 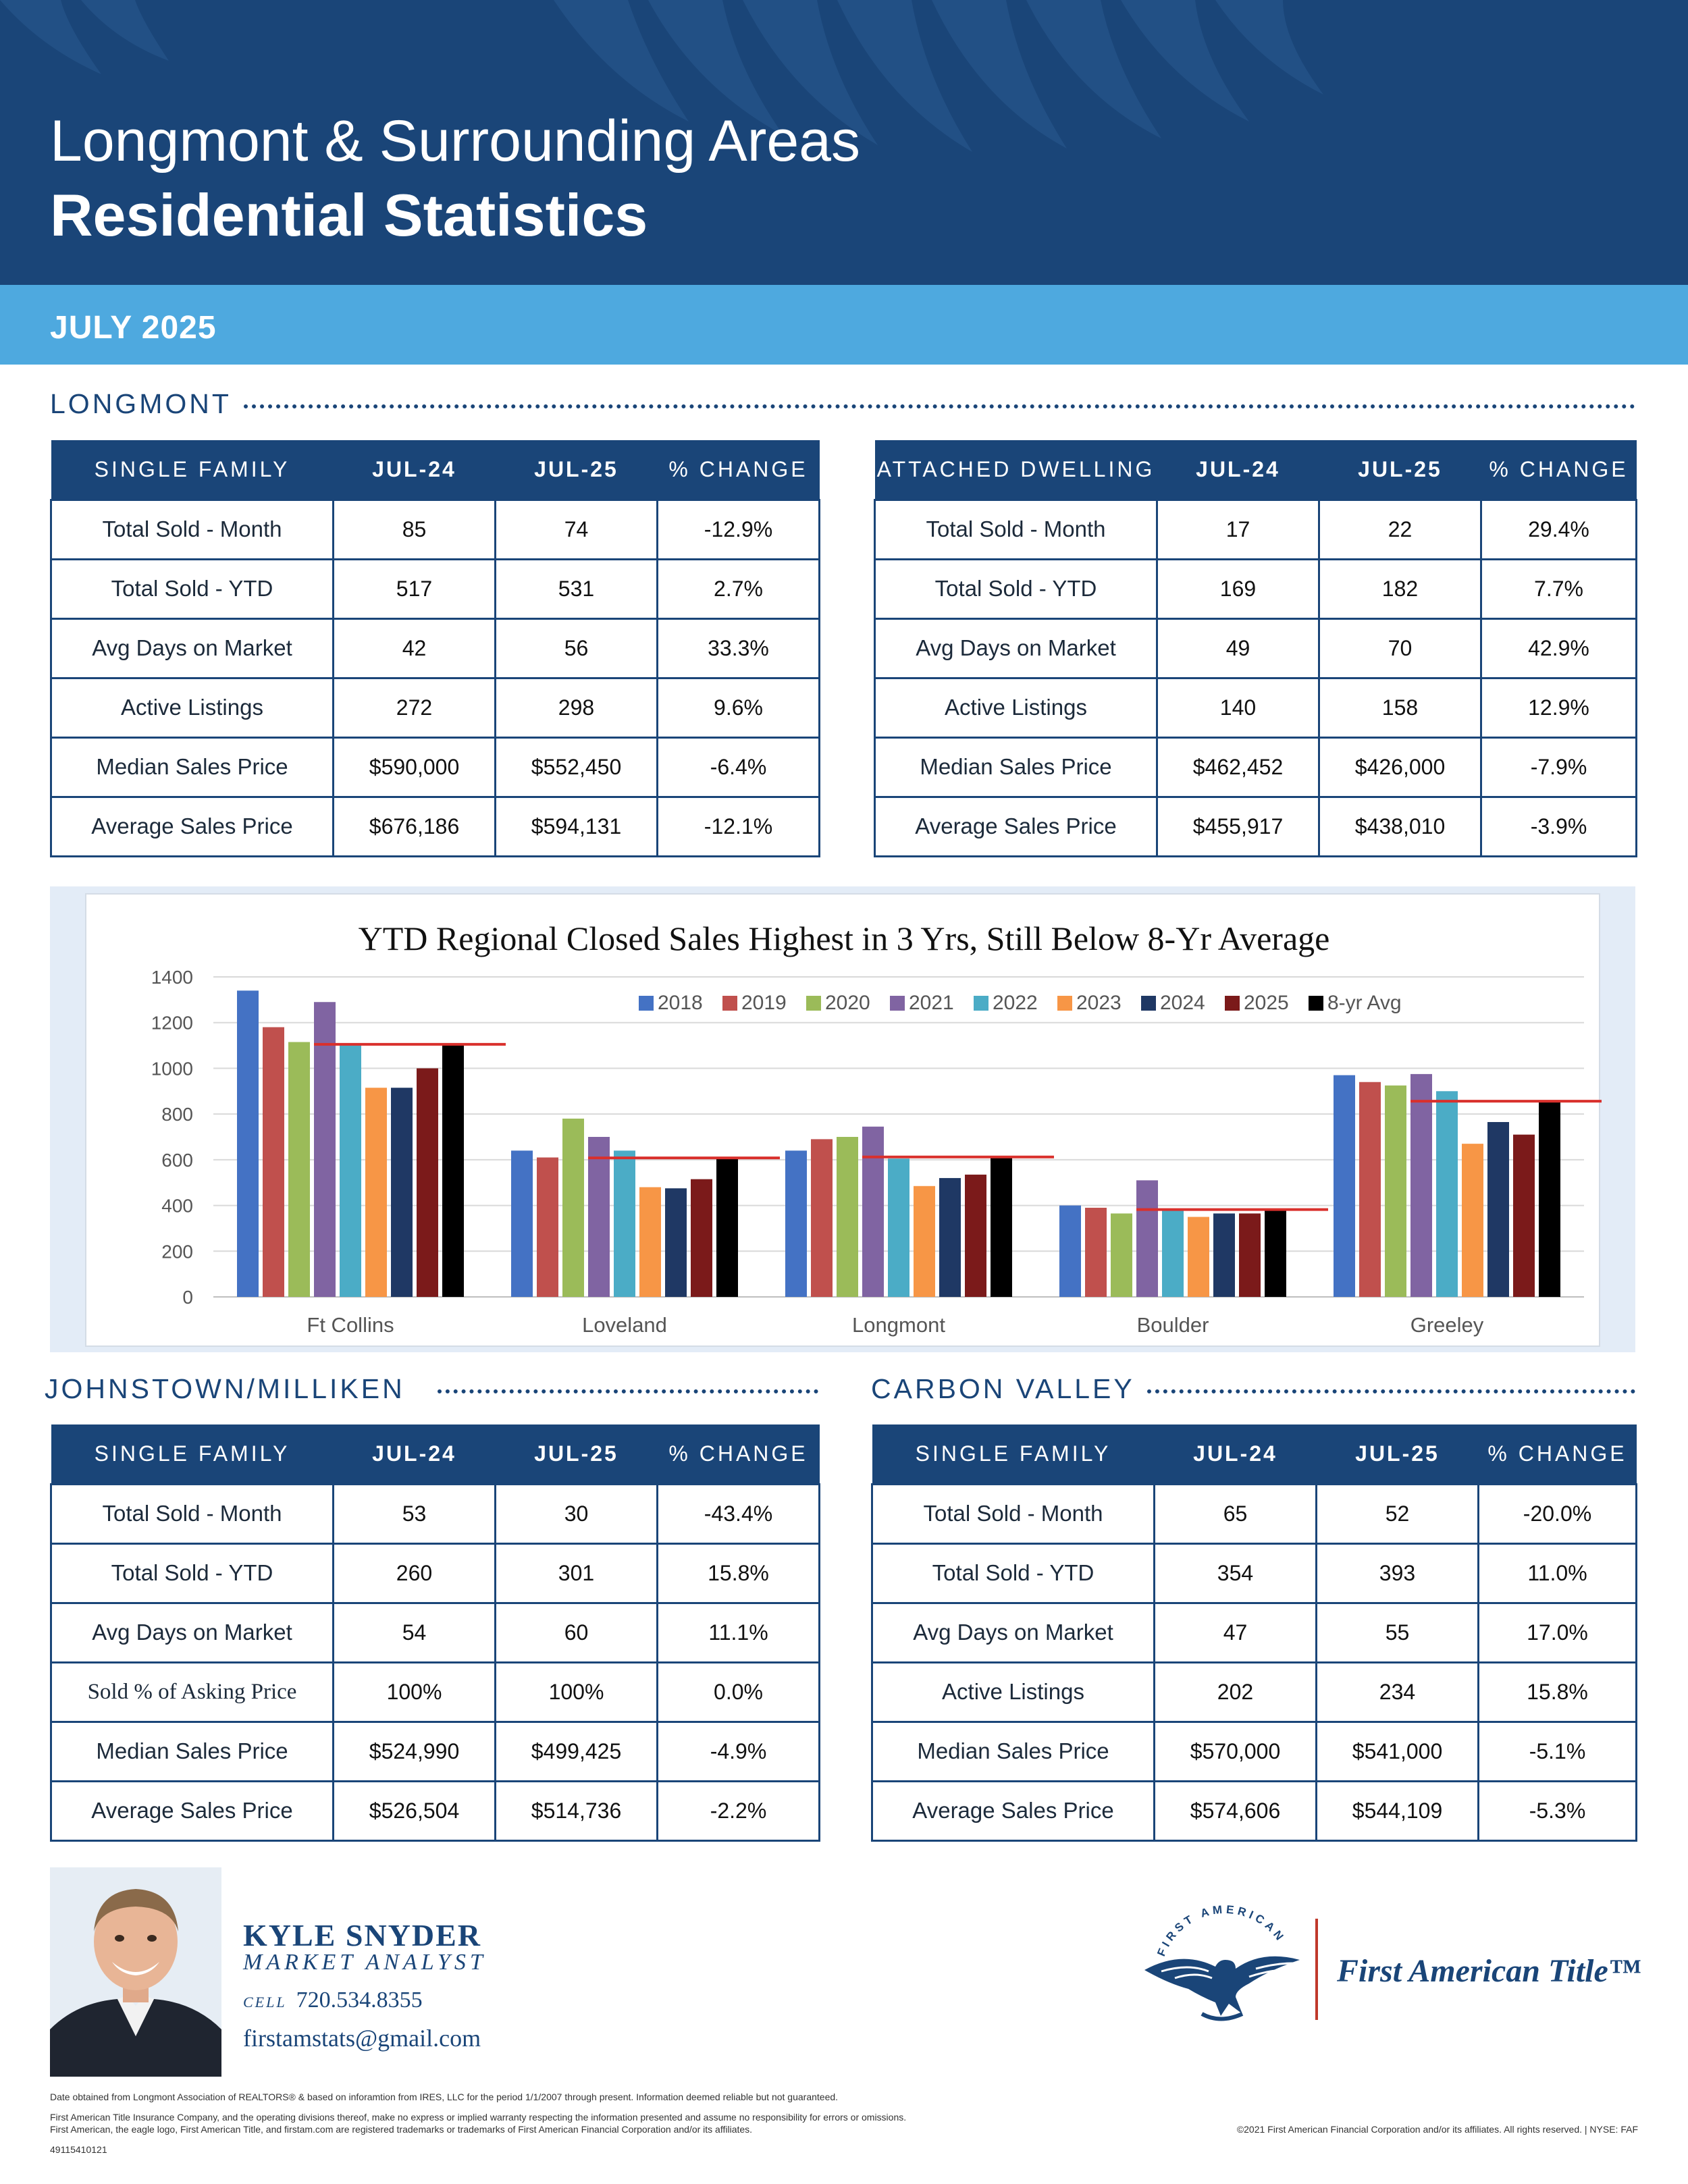 I want to click on value-cell: $590,000, so click(x=414, y=767).